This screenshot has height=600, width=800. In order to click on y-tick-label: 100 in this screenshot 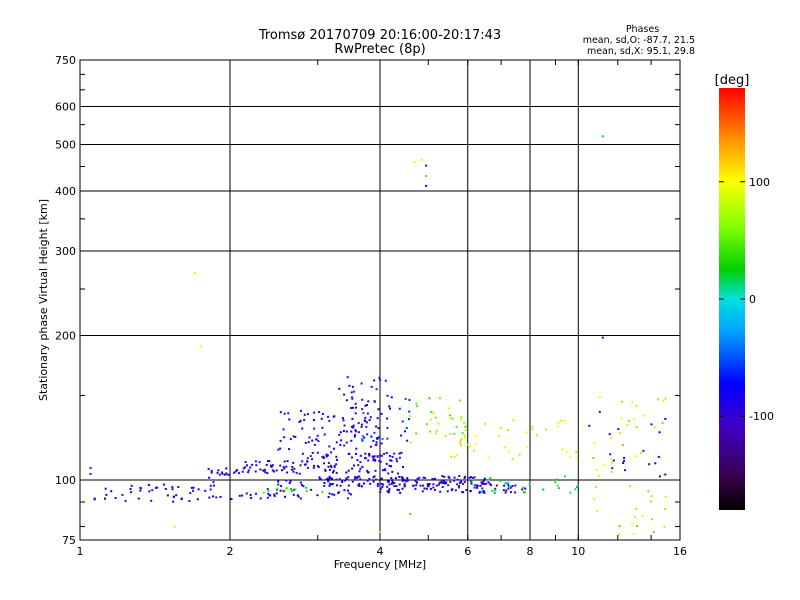, I will do `click(65, 480)`.